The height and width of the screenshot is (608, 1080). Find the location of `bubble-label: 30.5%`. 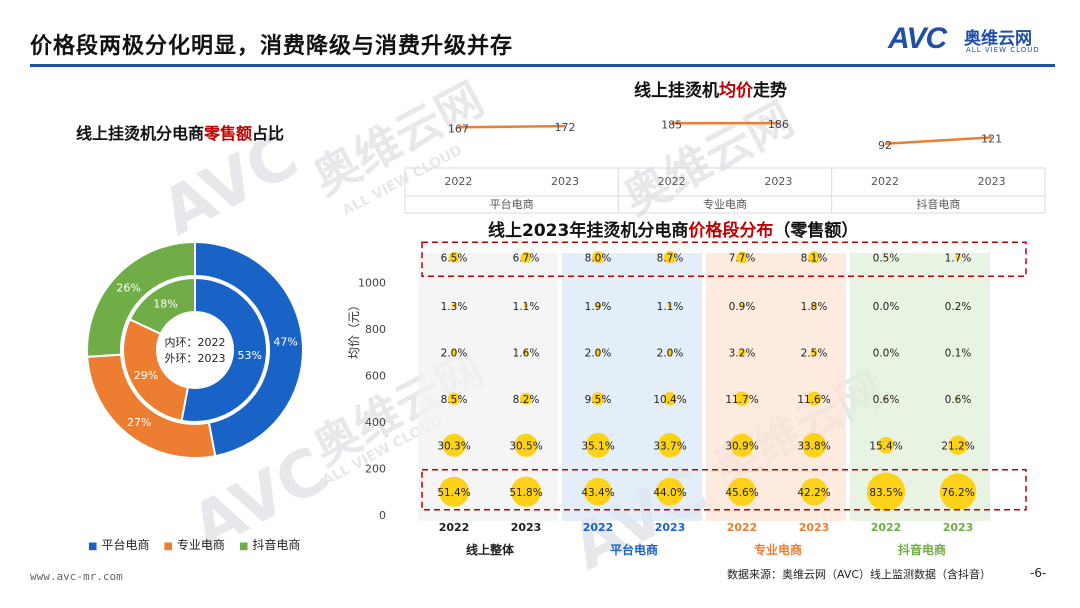

bubble-label: 30.5% is located at coordinates (525, 446).